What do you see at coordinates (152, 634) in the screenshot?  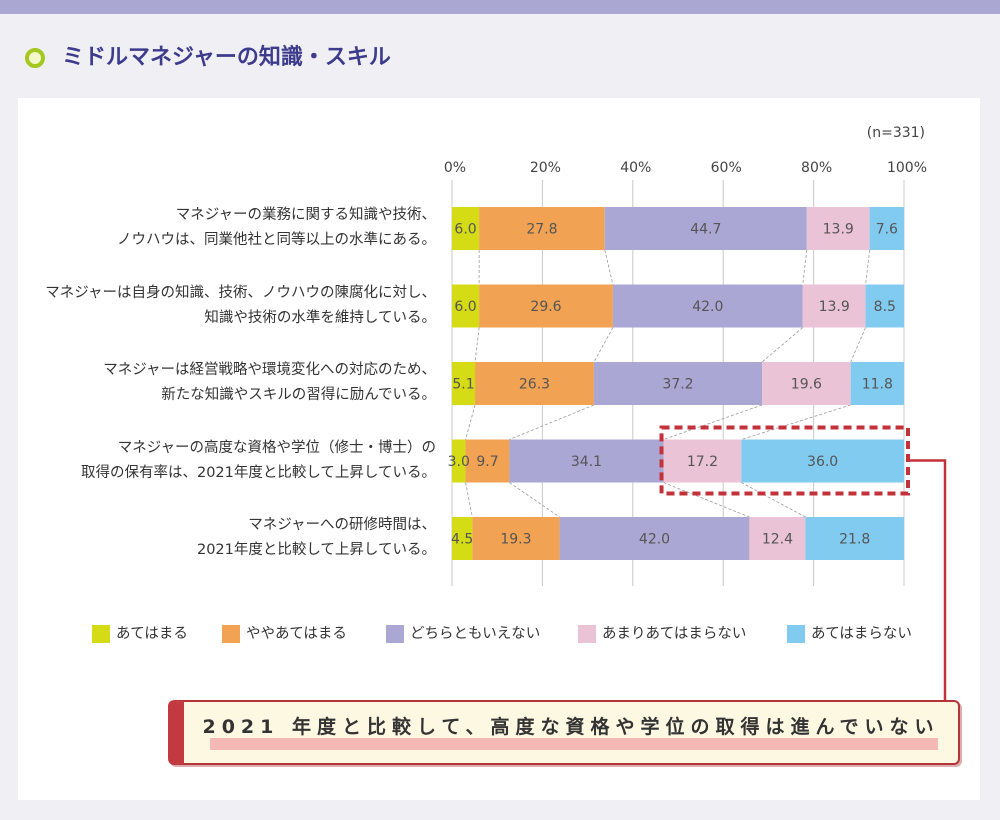 I see `legend-label: あてはまる` at bounding box center [152, 634].